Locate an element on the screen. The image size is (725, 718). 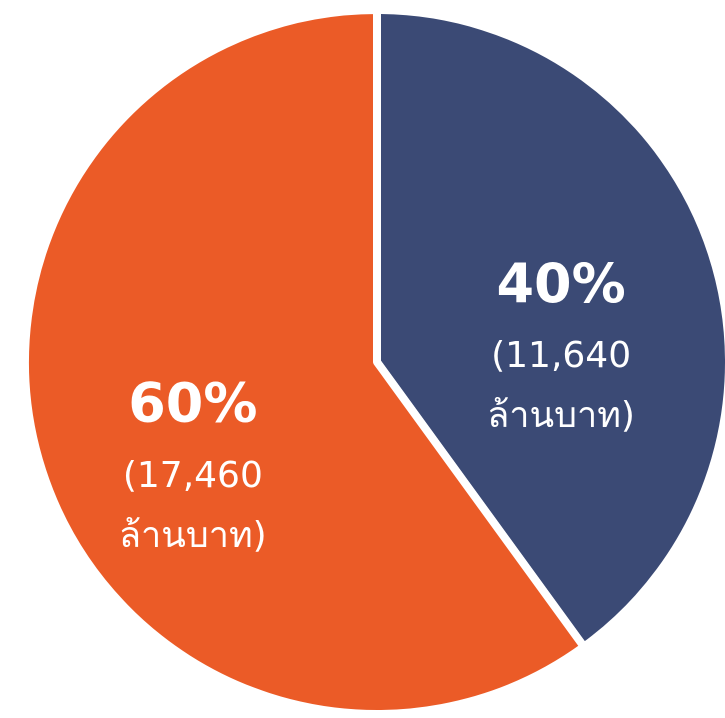
data-label: 40% is located at coordinates (560, 283).